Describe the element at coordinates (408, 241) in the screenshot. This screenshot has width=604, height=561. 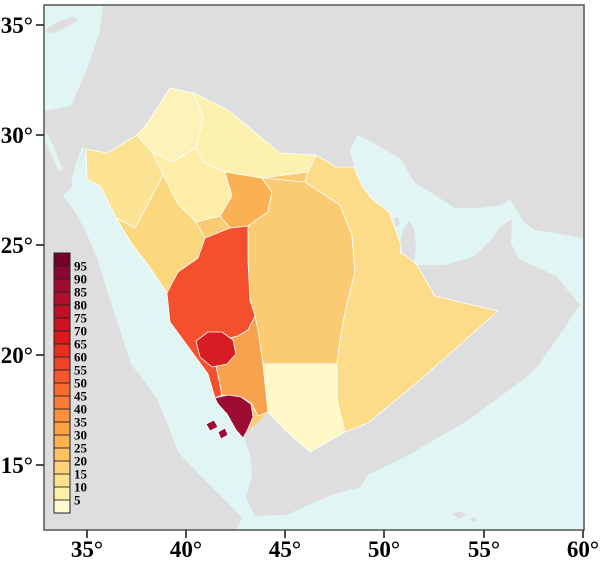
I see `neighbor-qatar` at that location.